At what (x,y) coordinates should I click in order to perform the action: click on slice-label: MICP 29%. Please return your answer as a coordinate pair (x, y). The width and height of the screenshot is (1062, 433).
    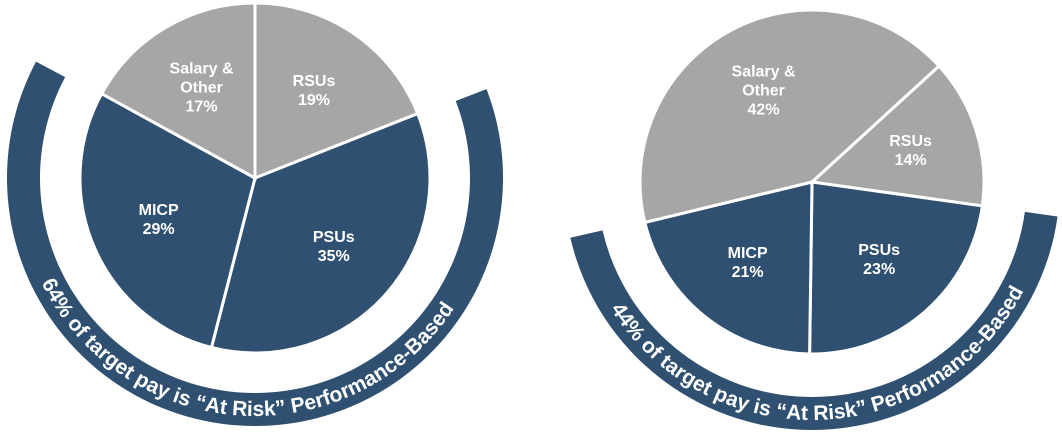
    Looking at the image, I should click on (159, 220).